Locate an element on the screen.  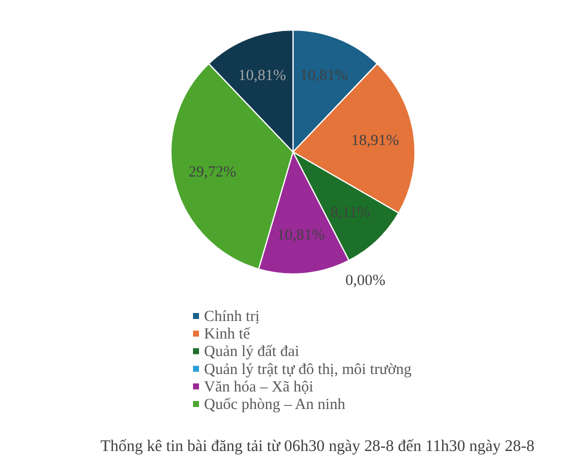
legend-label: Chính trị is located at coordinates (232, 316).